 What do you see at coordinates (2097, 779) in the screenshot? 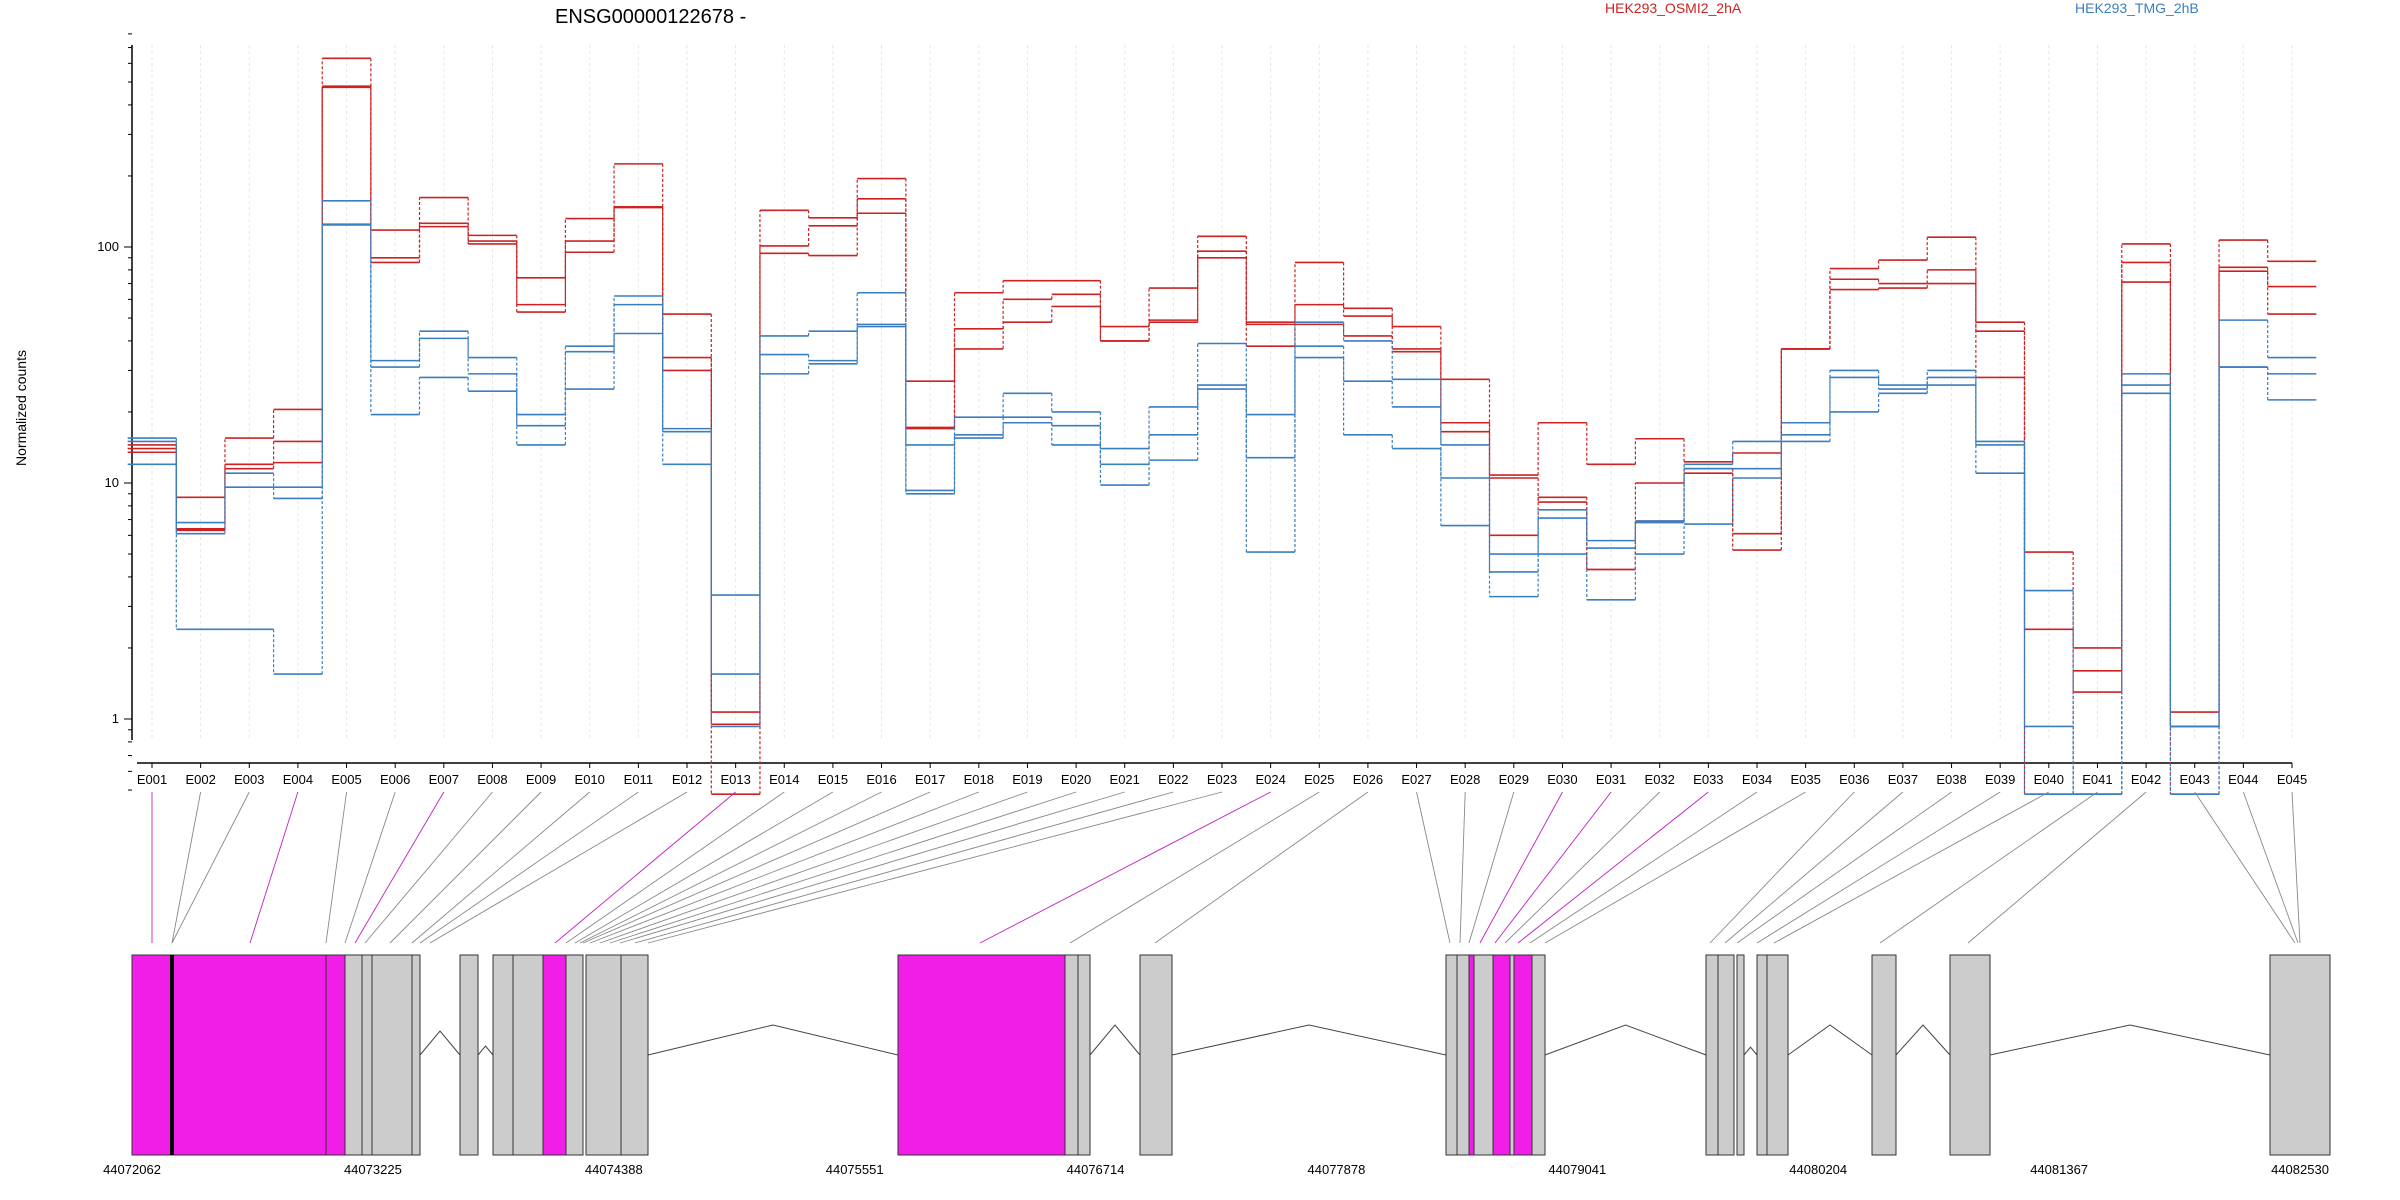
I see `x-tick-label: E041` at bounding box center [2097, 779].